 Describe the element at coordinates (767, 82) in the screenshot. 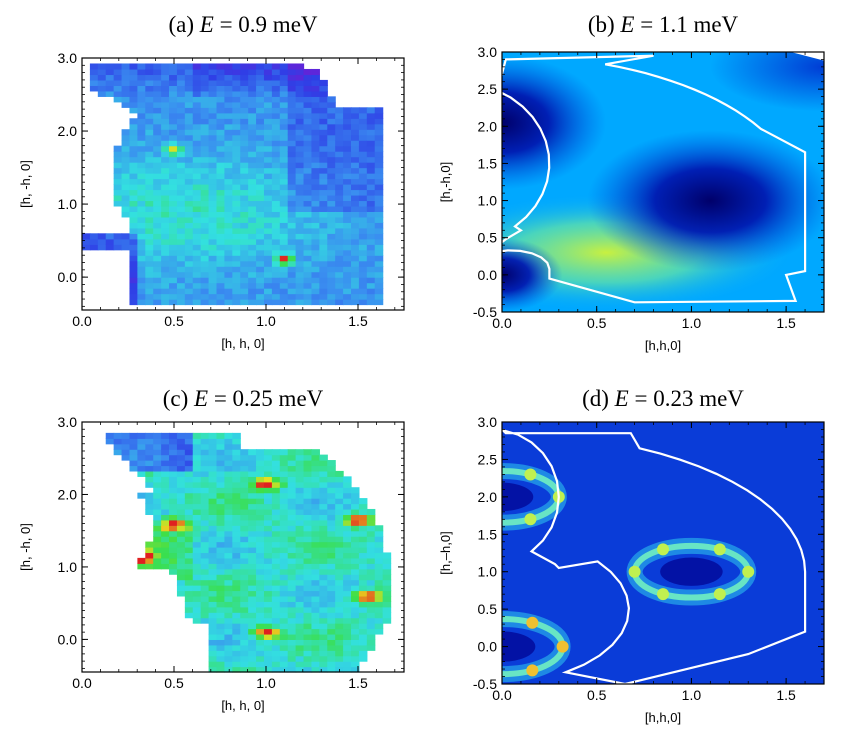

I see `edge-shade` at that location.